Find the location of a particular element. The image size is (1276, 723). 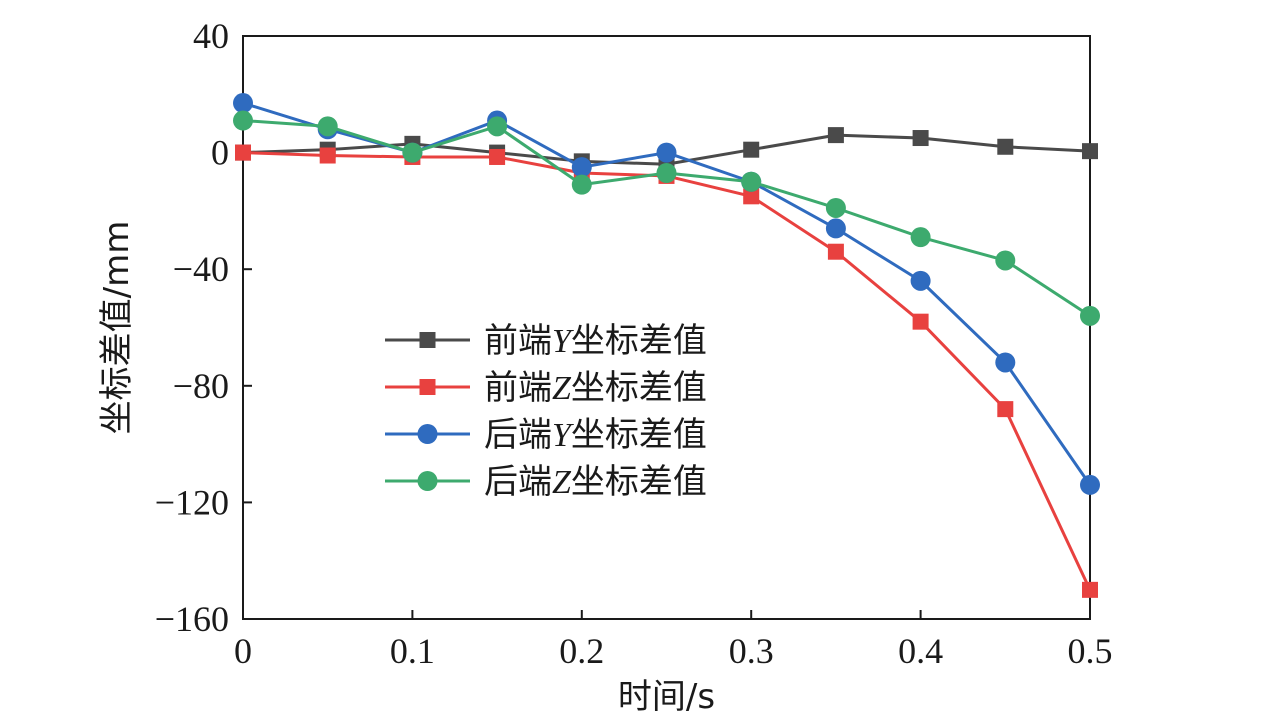

legend-item-2: 后端Y坐标差值 is located at coordinates (546, 435).